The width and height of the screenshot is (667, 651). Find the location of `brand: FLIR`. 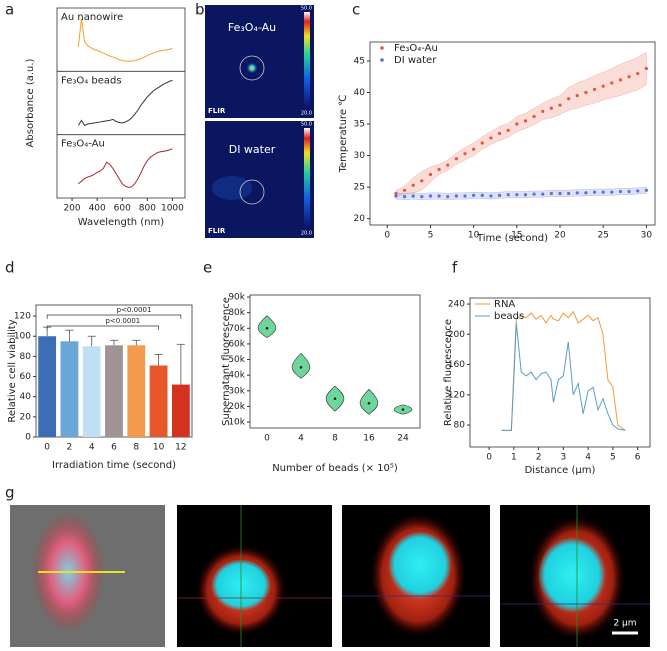

brand: FLIR is located at coordinates (217, 231).